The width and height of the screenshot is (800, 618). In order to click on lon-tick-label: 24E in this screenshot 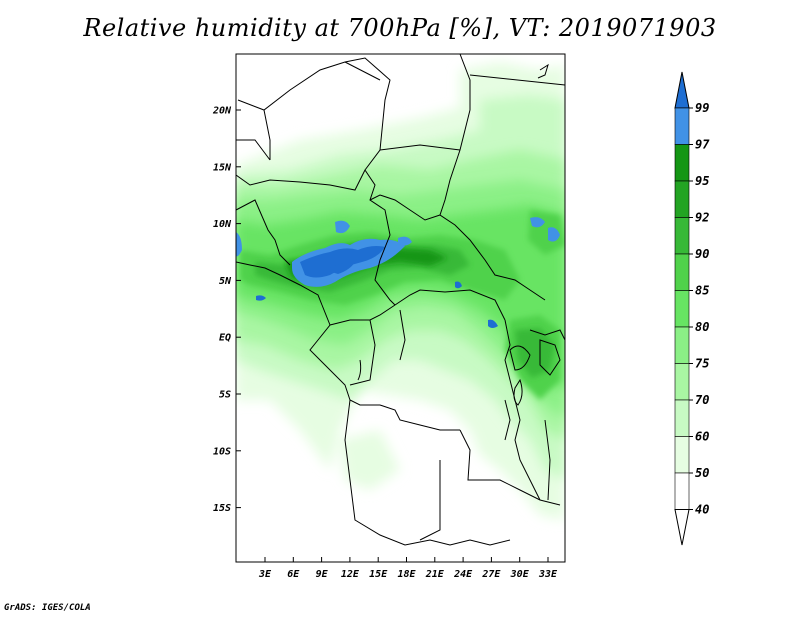, I will do `click(463, 574)`.